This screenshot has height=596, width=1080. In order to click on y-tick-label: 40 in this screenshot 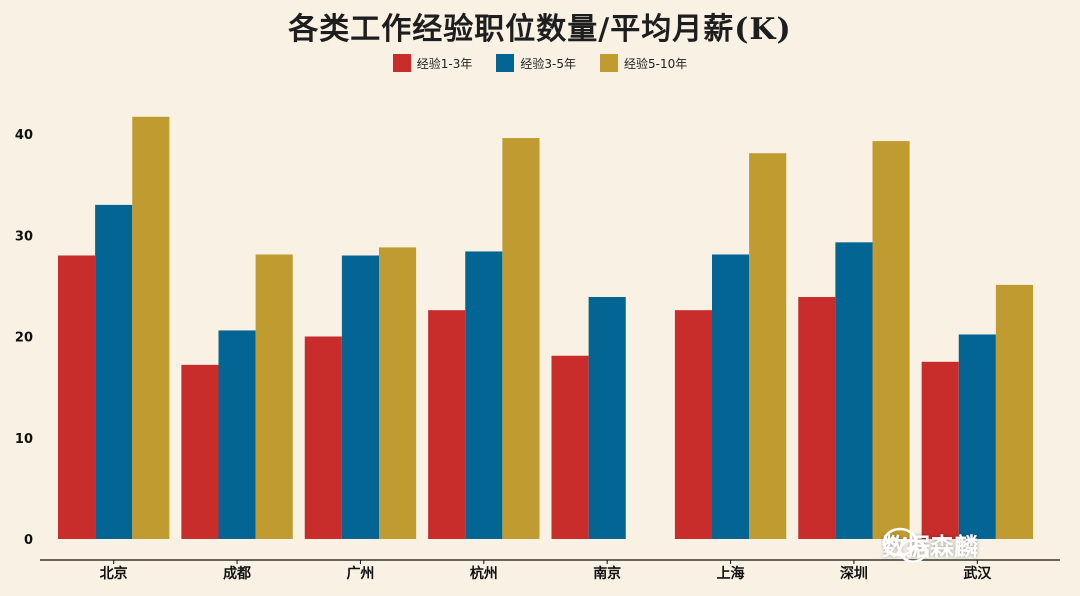, I will do `click(24, 135)`.